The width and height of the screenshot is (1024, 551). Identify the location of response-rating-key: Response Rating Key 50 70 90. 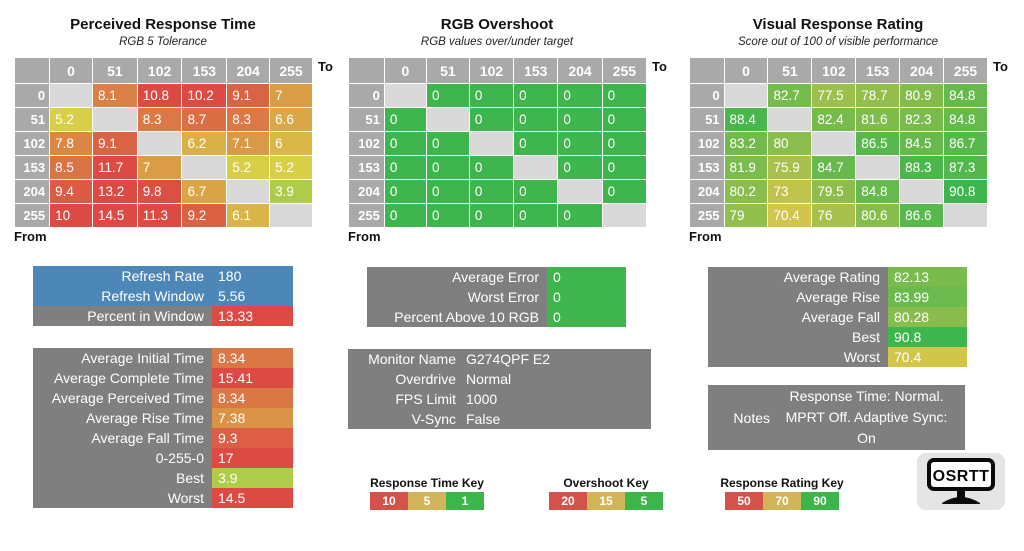
(782, 493).